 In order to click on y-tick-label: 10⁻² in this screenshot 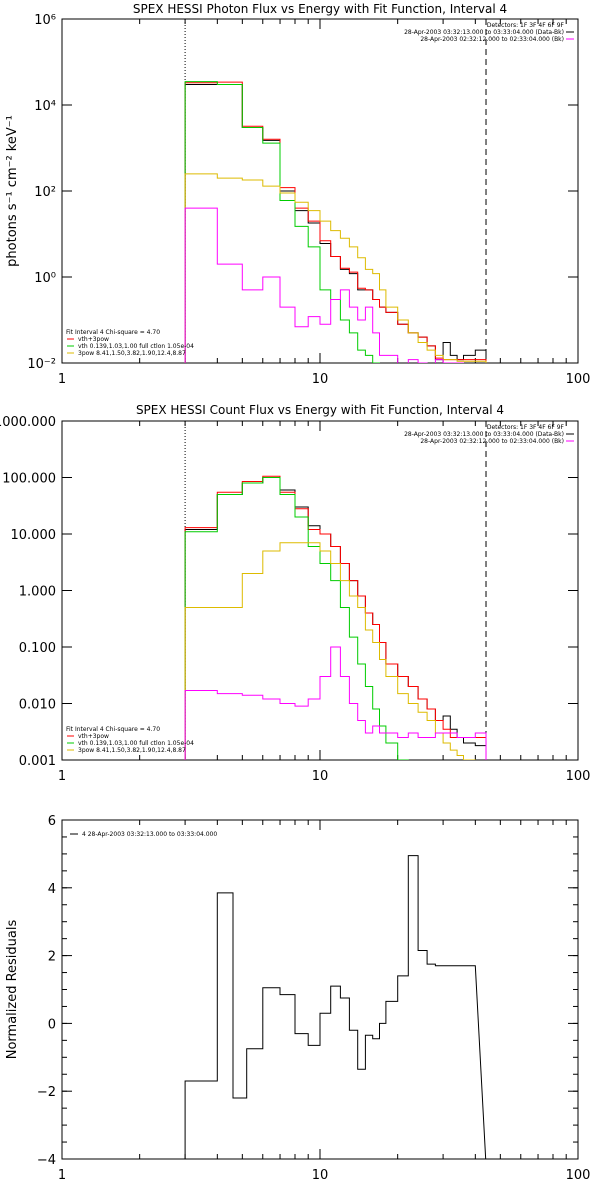, I will do `click(41, 364)`.